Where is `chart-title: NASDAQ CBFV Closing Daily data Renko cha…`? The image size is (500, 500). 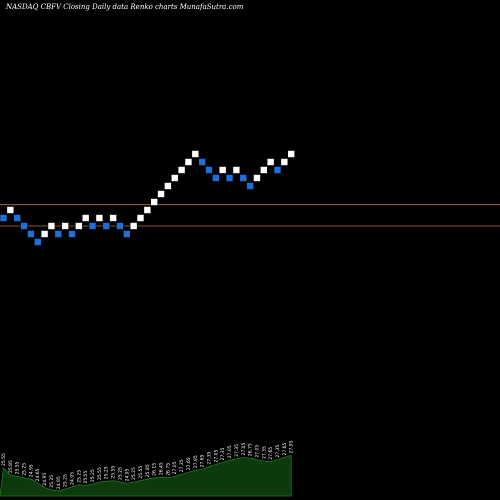 chart-title: NASDAQ CBFV Closing Daily data Renko cha… is located at coordinates (124, 7).